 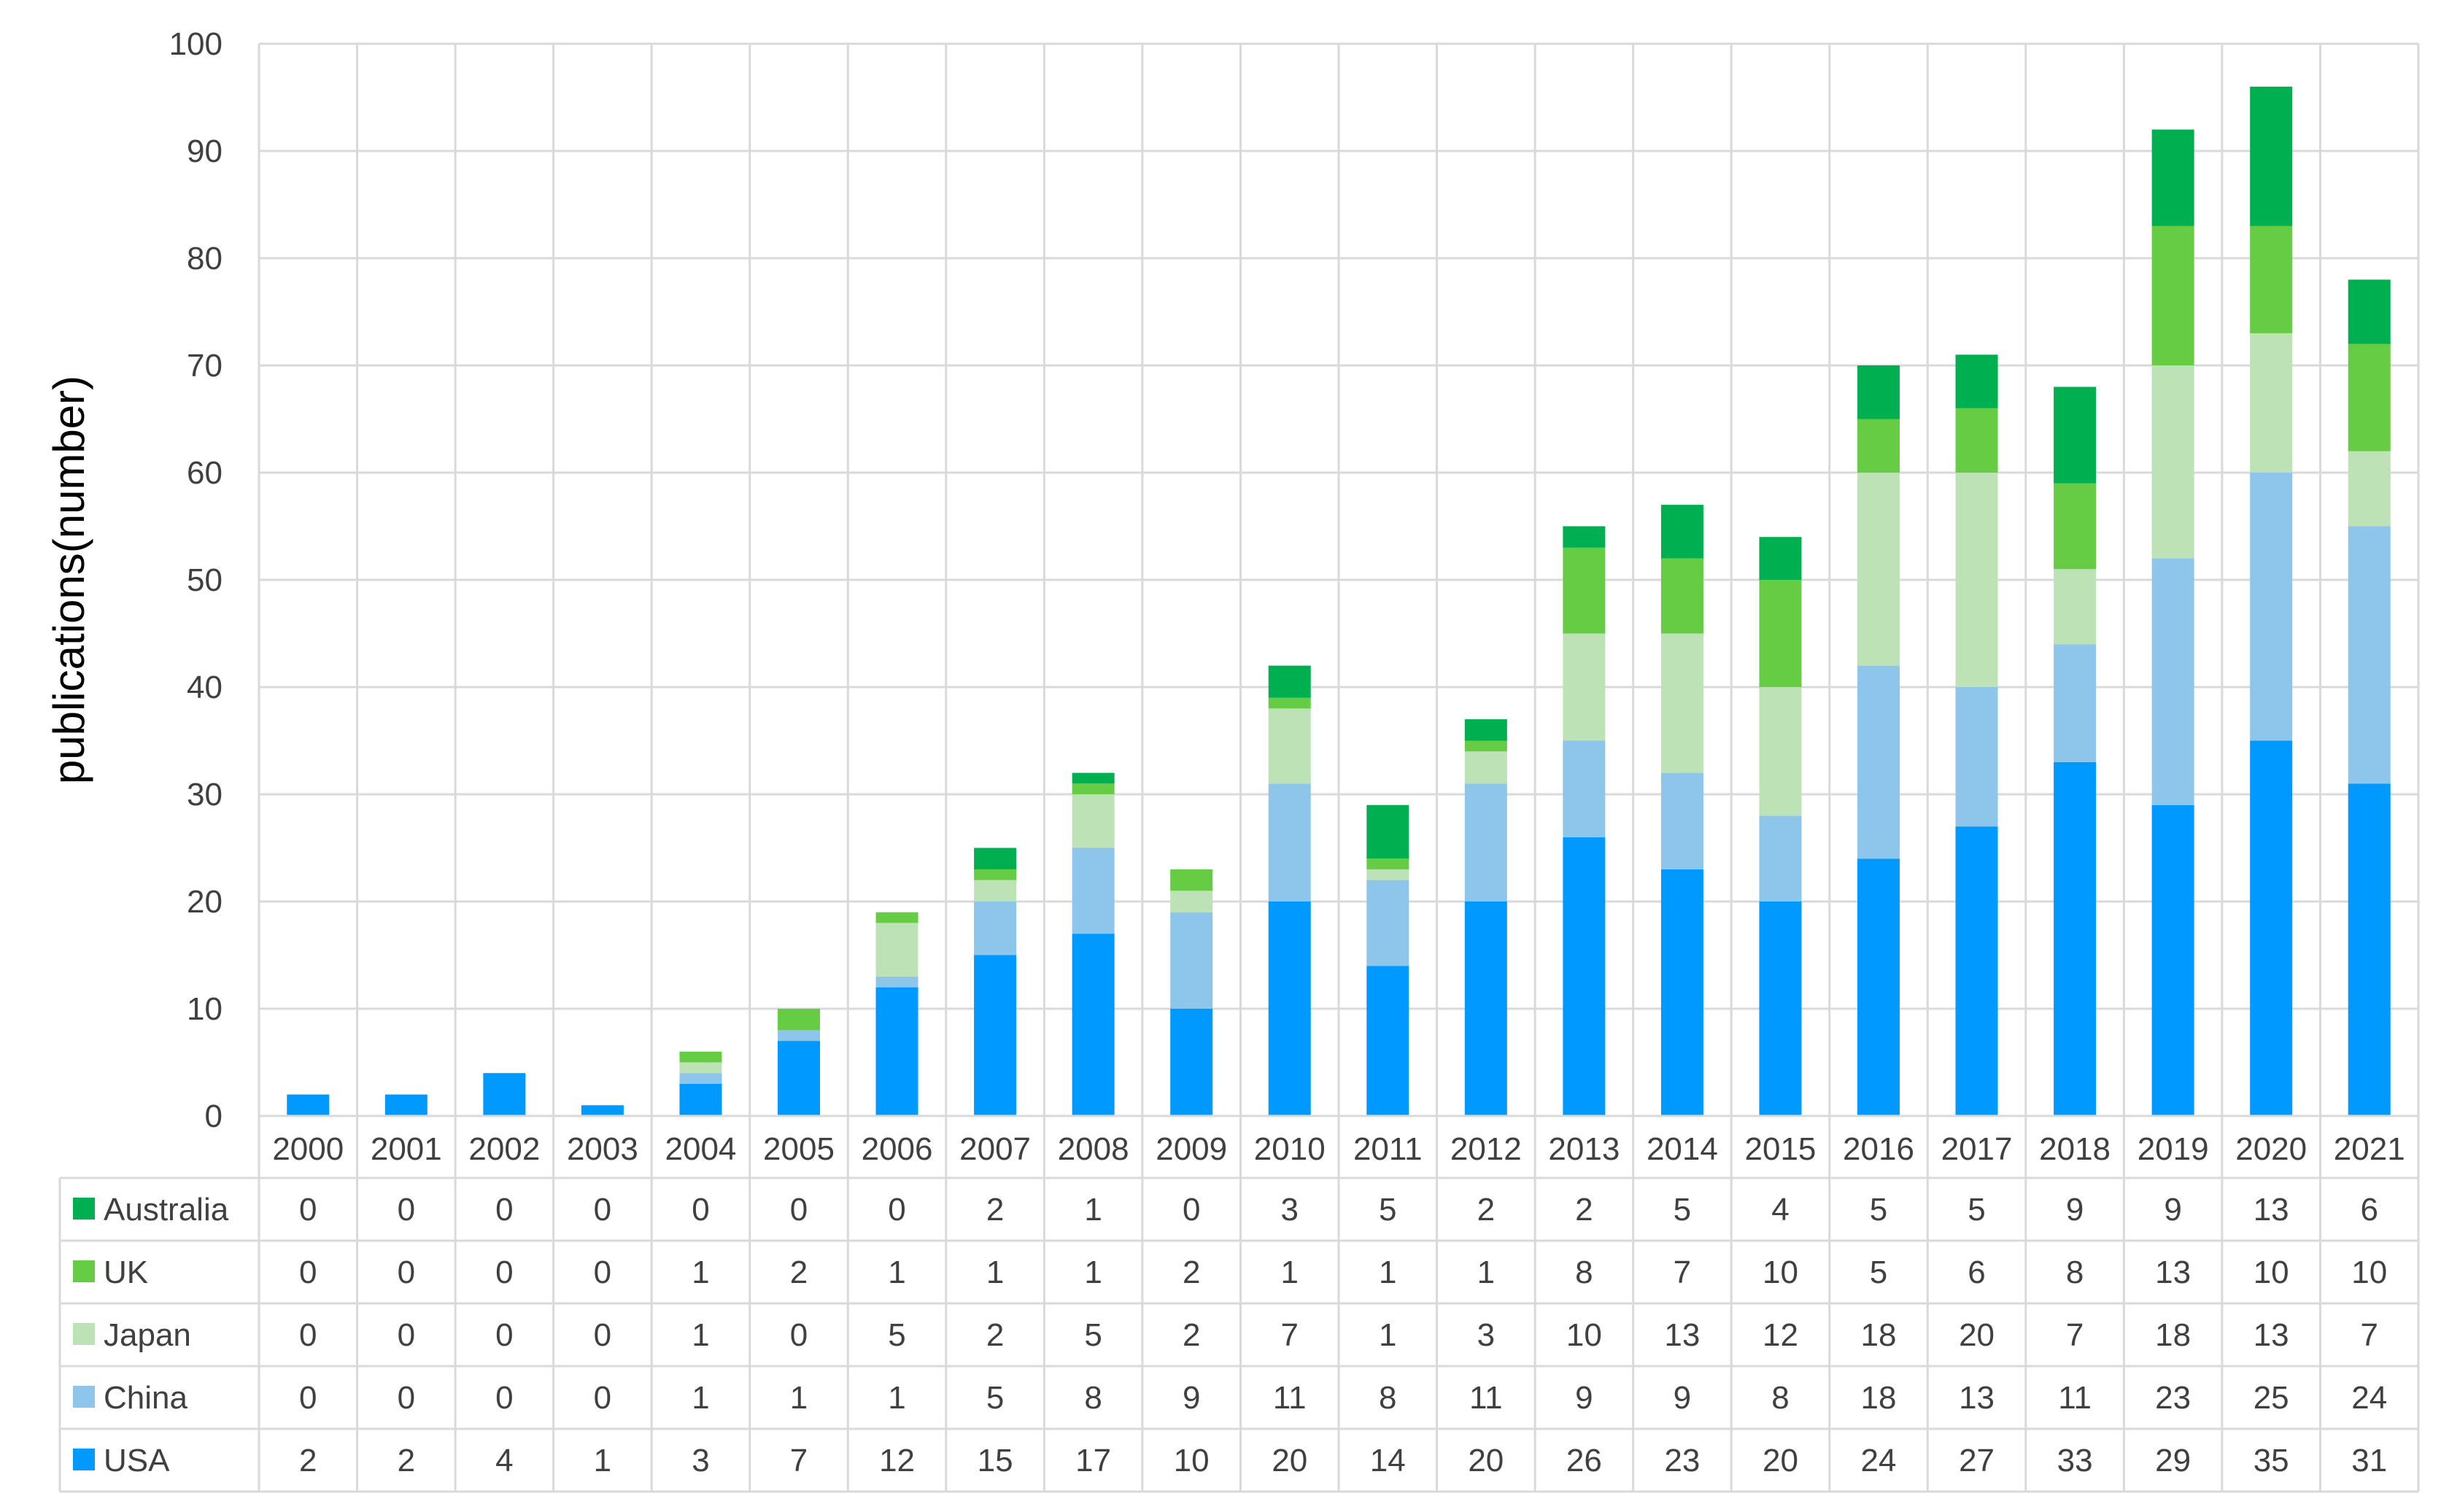 I want to click on bar-uk-2017, so click(x=1976, y=440).